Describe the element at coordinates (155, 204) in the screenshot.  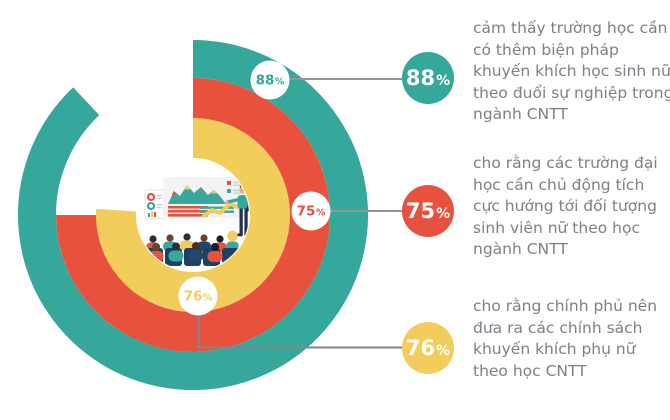
I see `side-panel-illustration` at that location.